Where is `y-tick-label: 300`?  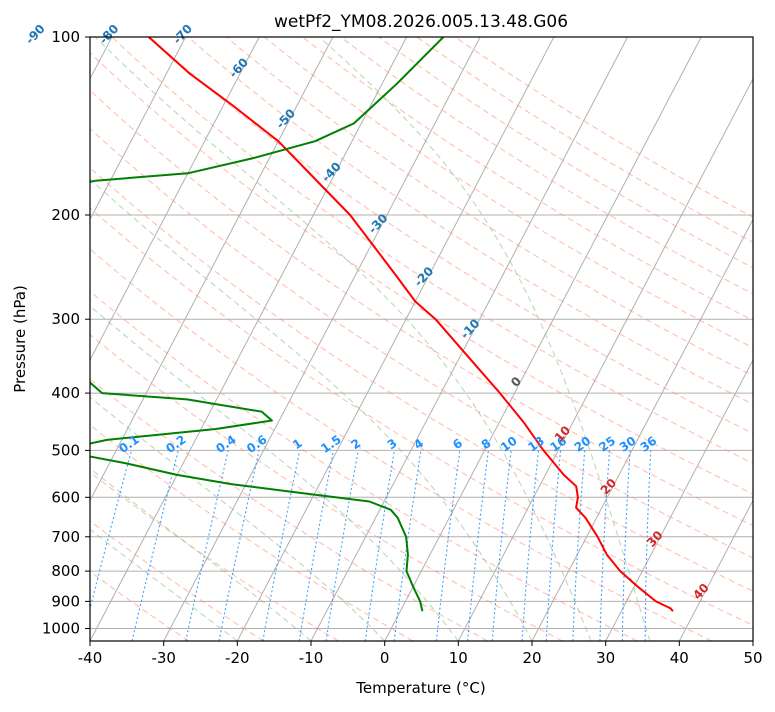
y-tick-label: 300 is located at coordinates (65, 319).